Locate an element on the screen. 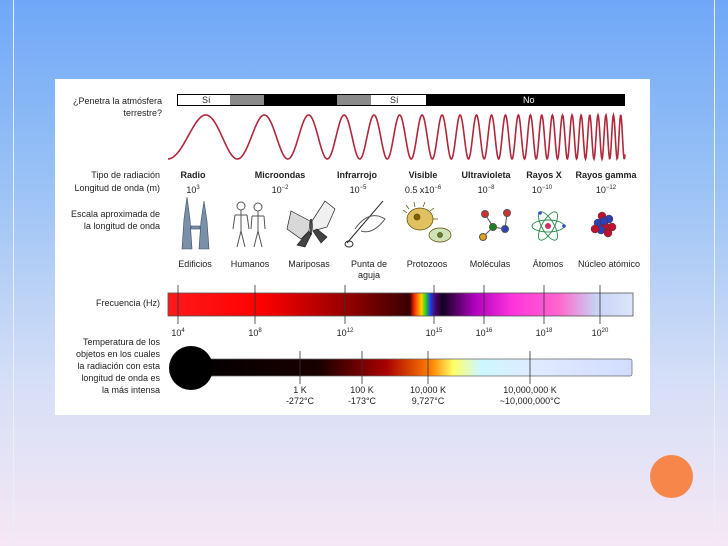 The image size is (728, 546). frequency-ticks is located at coordinates (389, 304).